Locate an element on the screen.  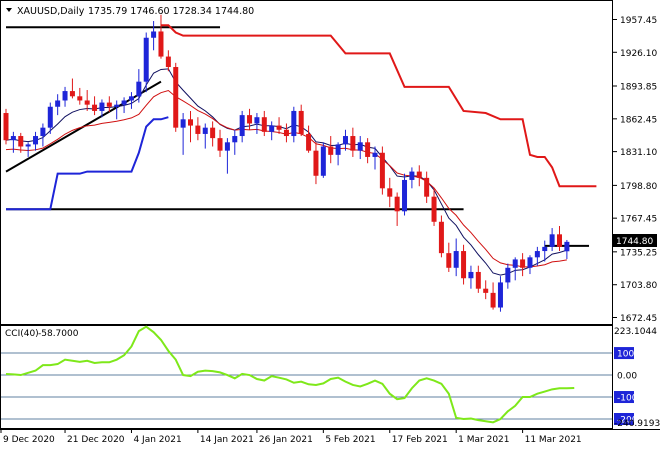
price-gridlines is located at coordinates (614, 168).